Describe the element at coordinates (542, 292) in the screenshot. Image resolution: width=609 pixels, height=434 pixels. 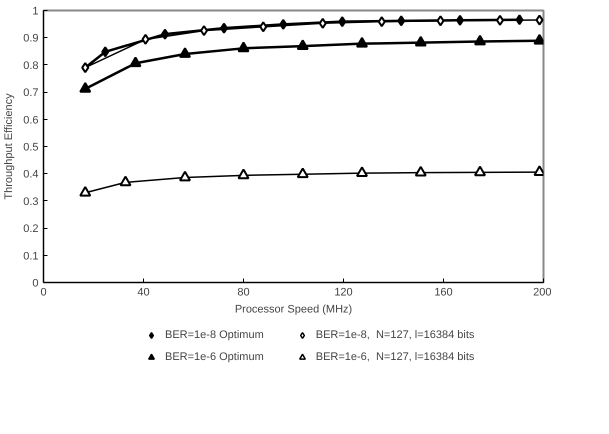
I see `x-tick-label: 200` at that location.